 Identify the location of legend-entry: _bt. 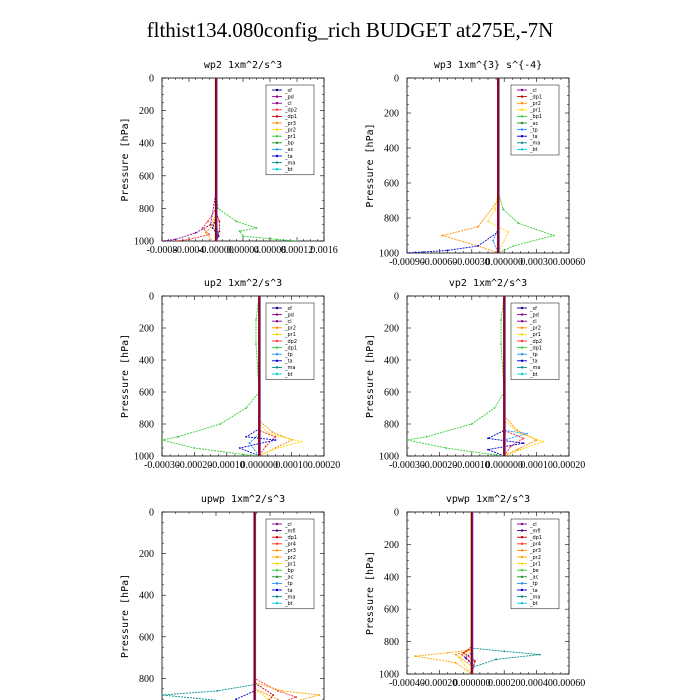
(533, 375).